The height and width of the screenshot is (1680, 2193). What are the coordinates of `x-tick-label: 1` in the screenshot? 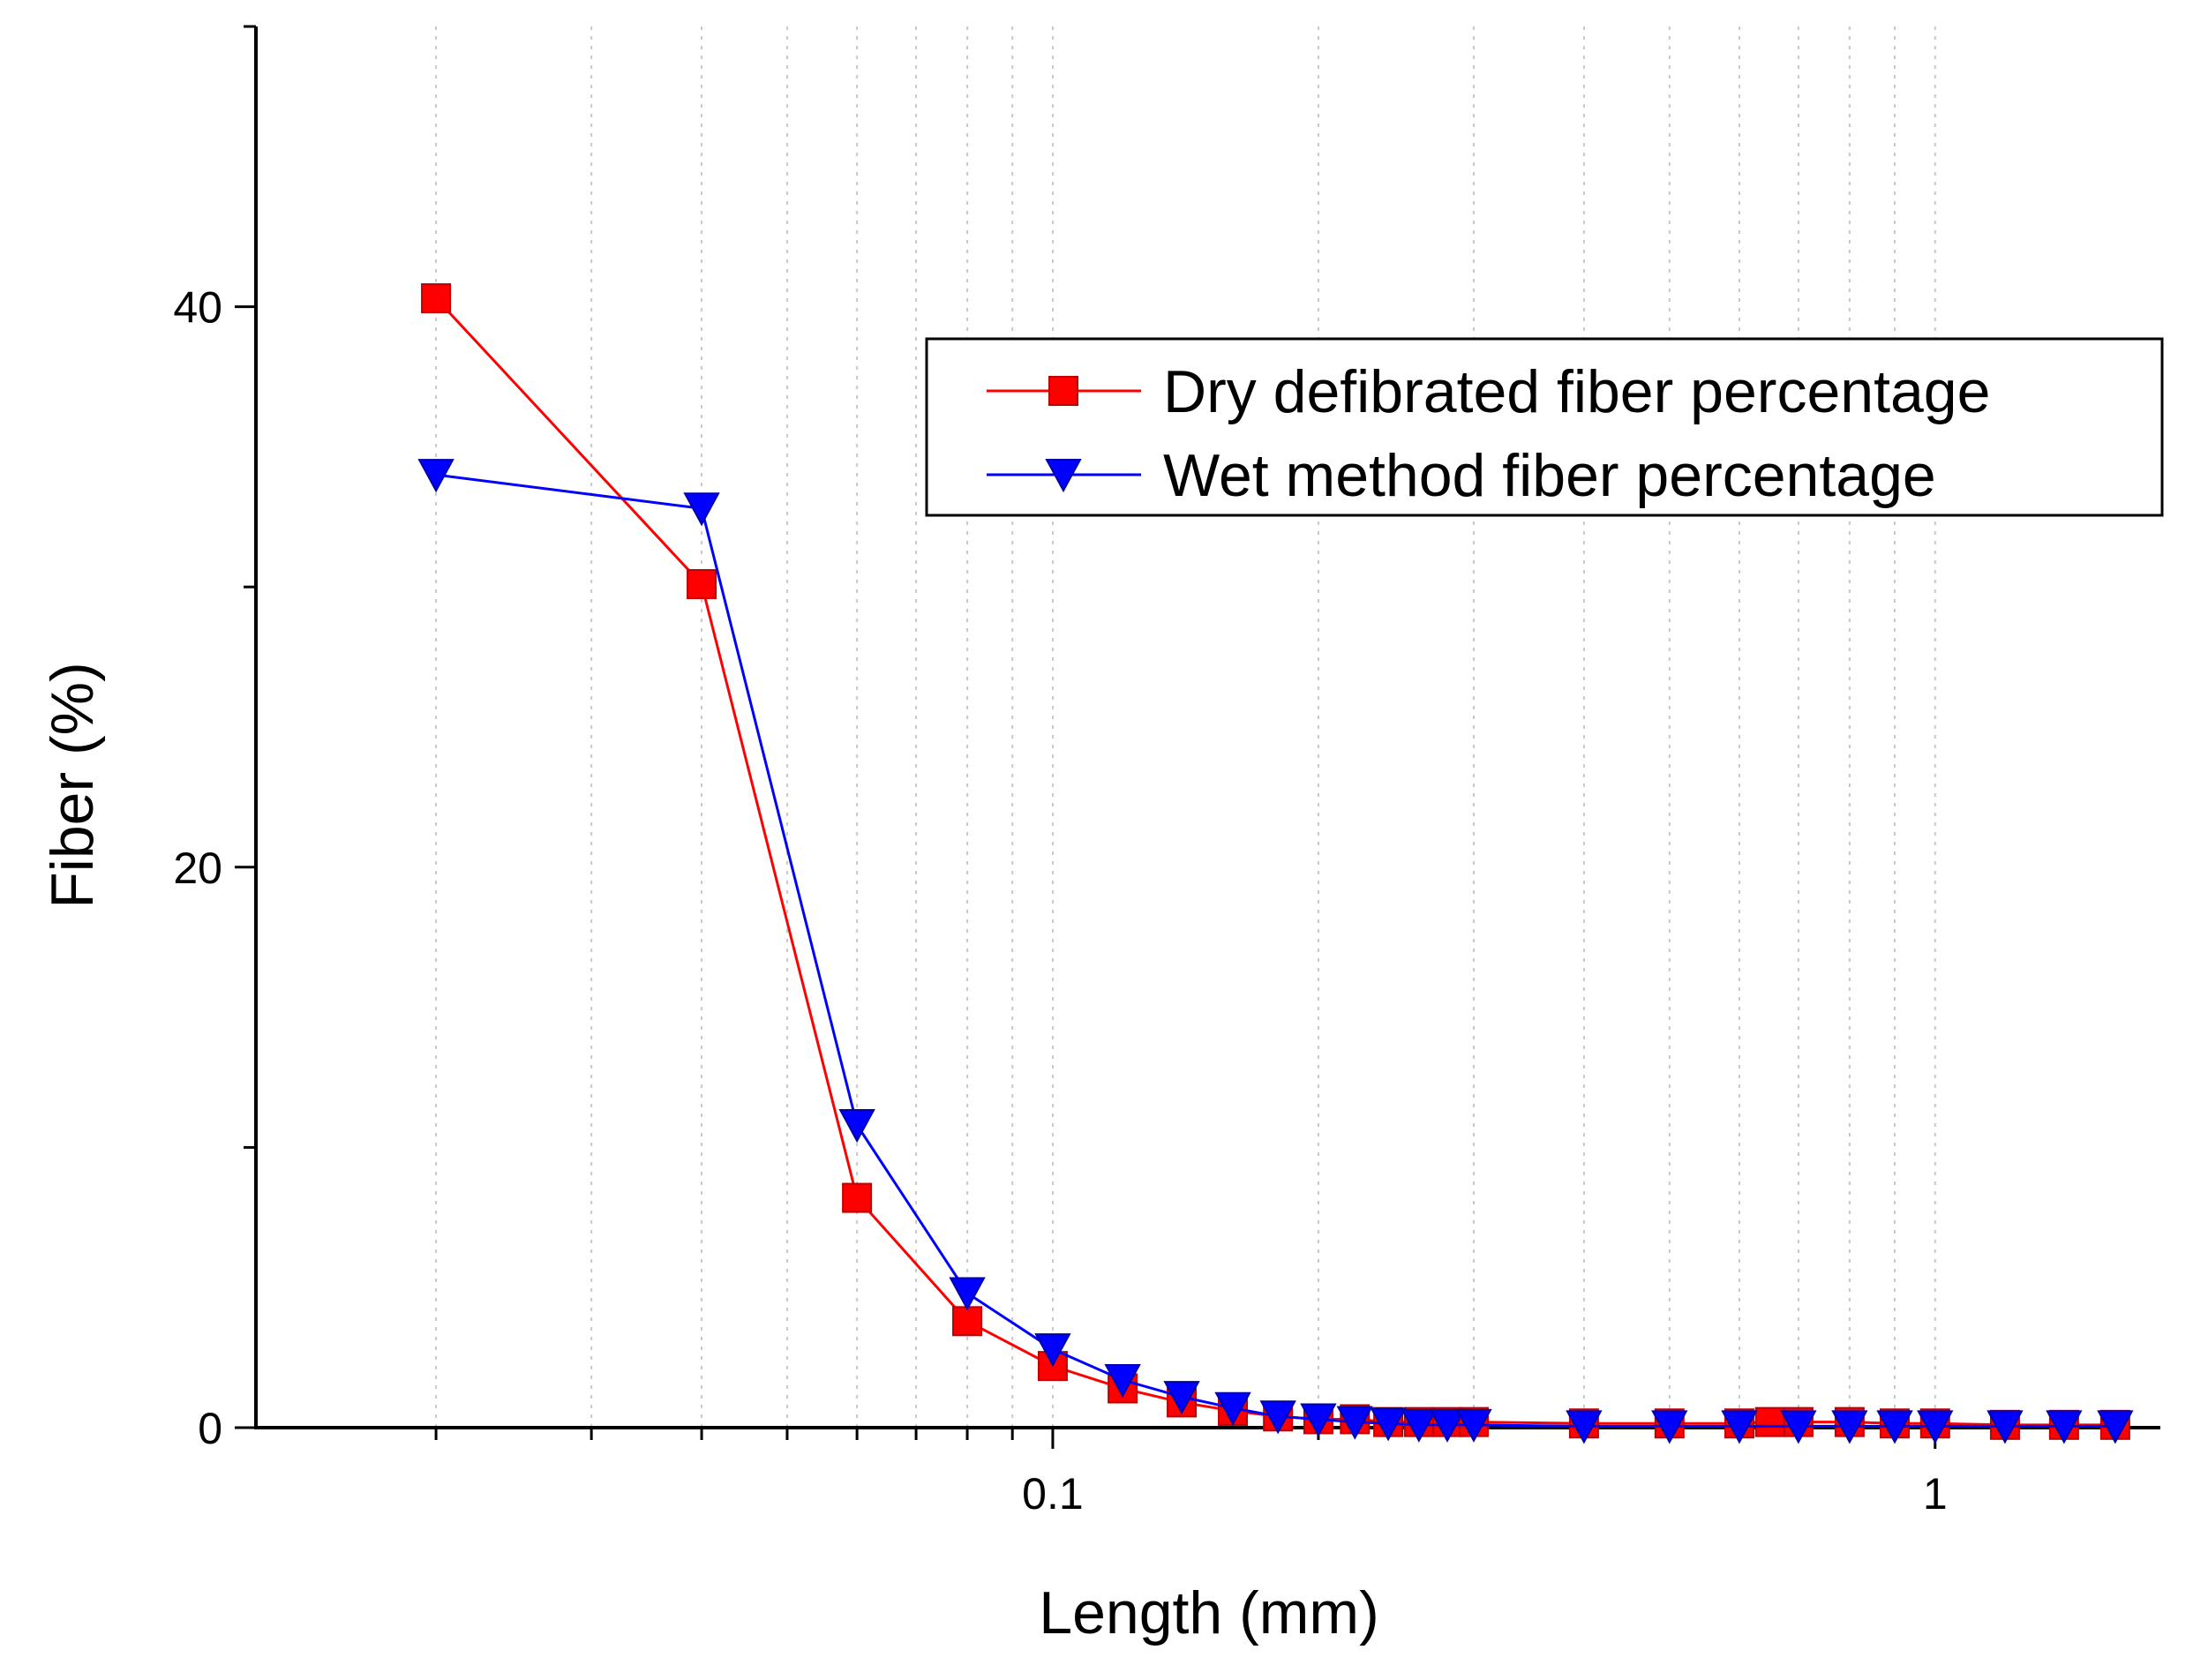 It's located at (1935, 1494).